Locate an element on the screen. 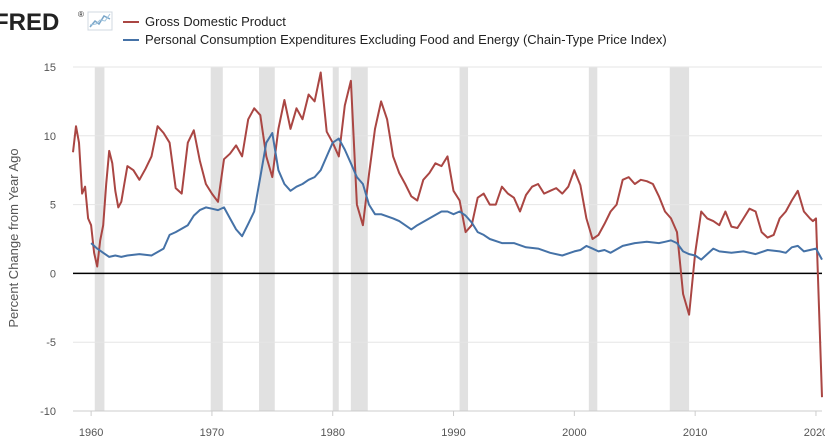  legend-item-gdp: Gross Domestic Product is located at coordinates (204, 21).